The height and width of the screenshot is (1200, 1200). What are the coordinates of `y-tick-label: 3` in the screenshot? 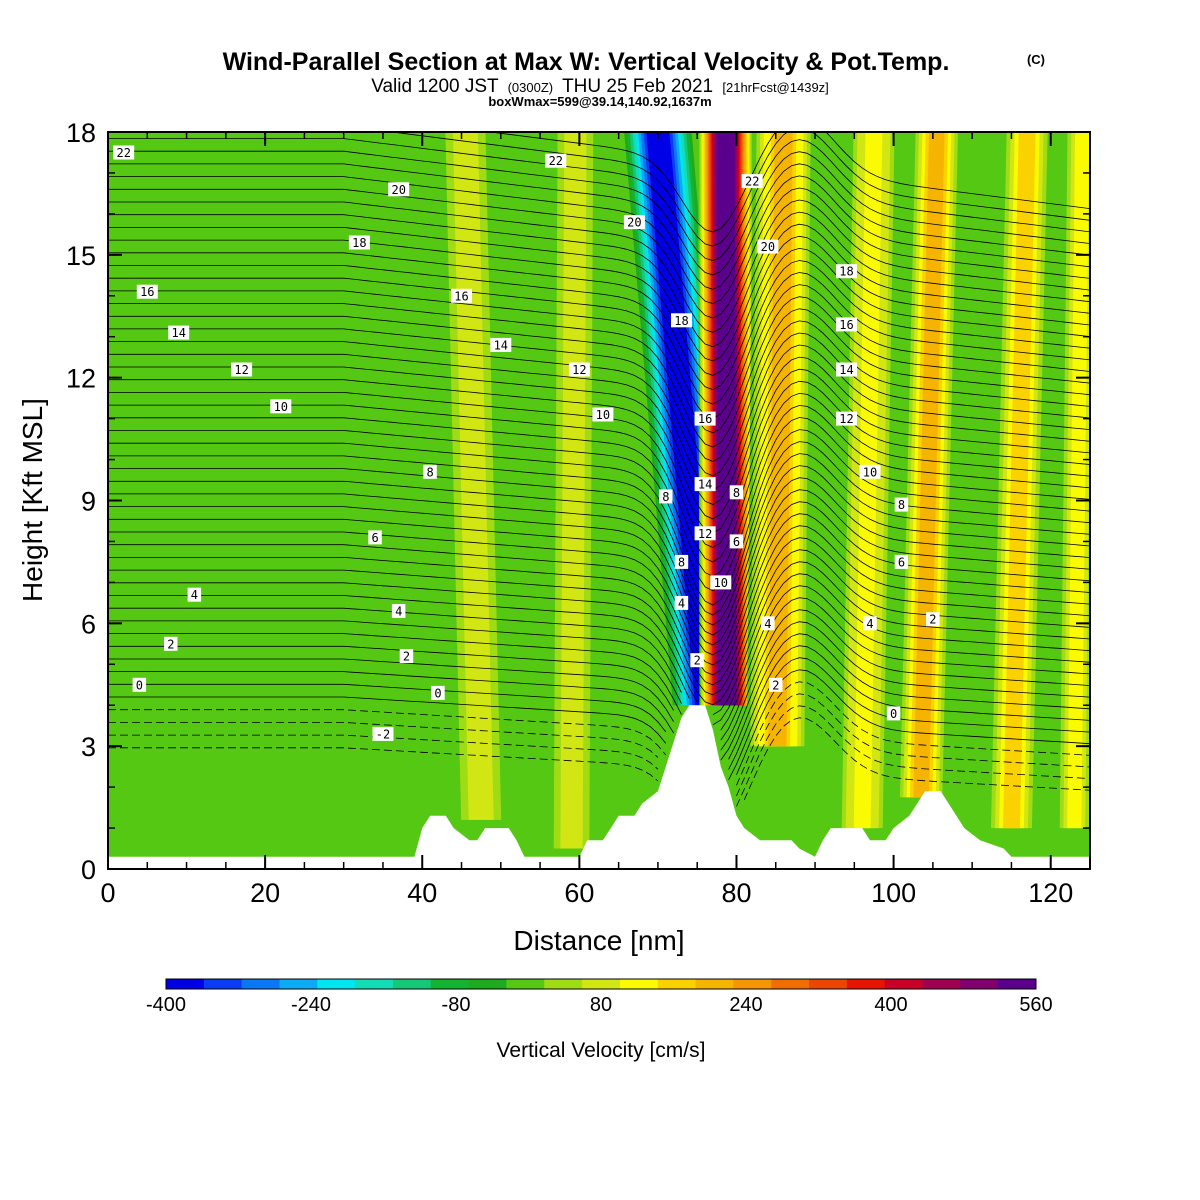 It's located at (88, 747).